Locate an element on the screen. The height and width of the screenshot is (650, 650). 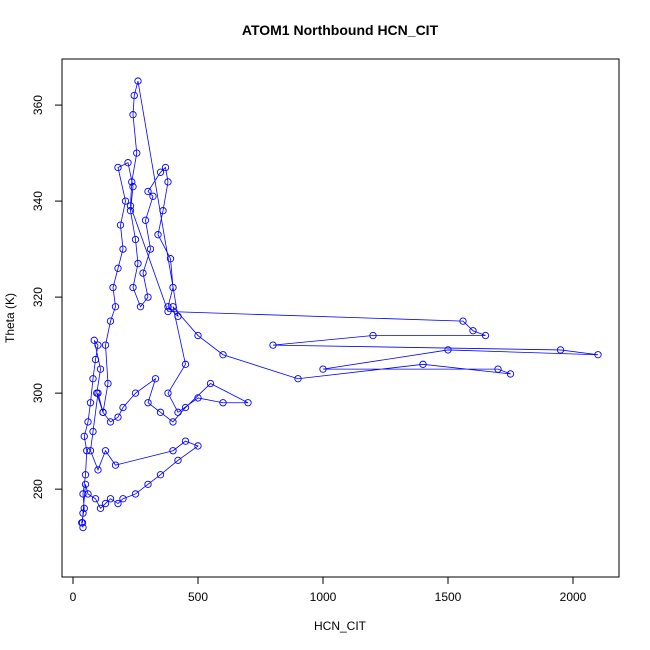
x-axis-label: HCN_CIT is located at coordinates (340, 626).